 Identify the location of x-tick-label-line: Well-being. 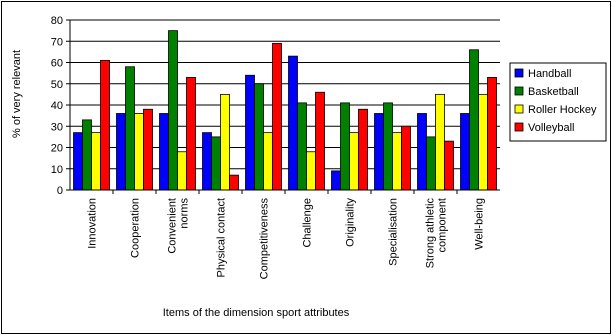
(480, 224).